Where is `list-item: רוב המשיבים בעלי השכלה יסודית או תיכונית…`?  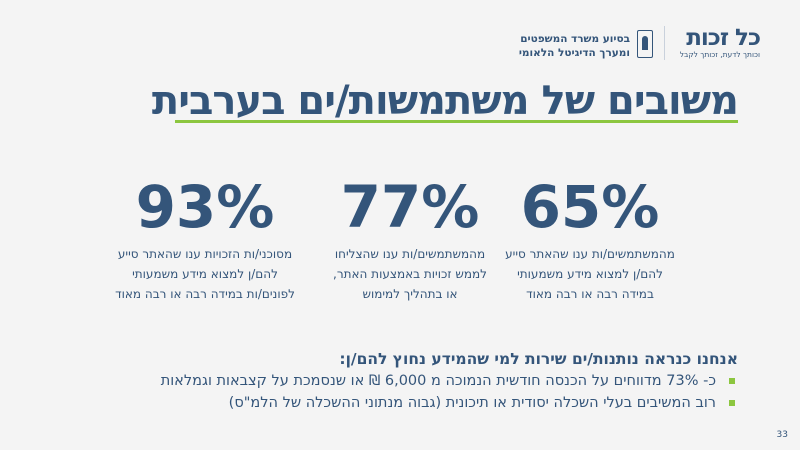 list-item: רוב המשיבים בעלי השכלה יסודית או תיכונית… is located at coordinates (449, 403).